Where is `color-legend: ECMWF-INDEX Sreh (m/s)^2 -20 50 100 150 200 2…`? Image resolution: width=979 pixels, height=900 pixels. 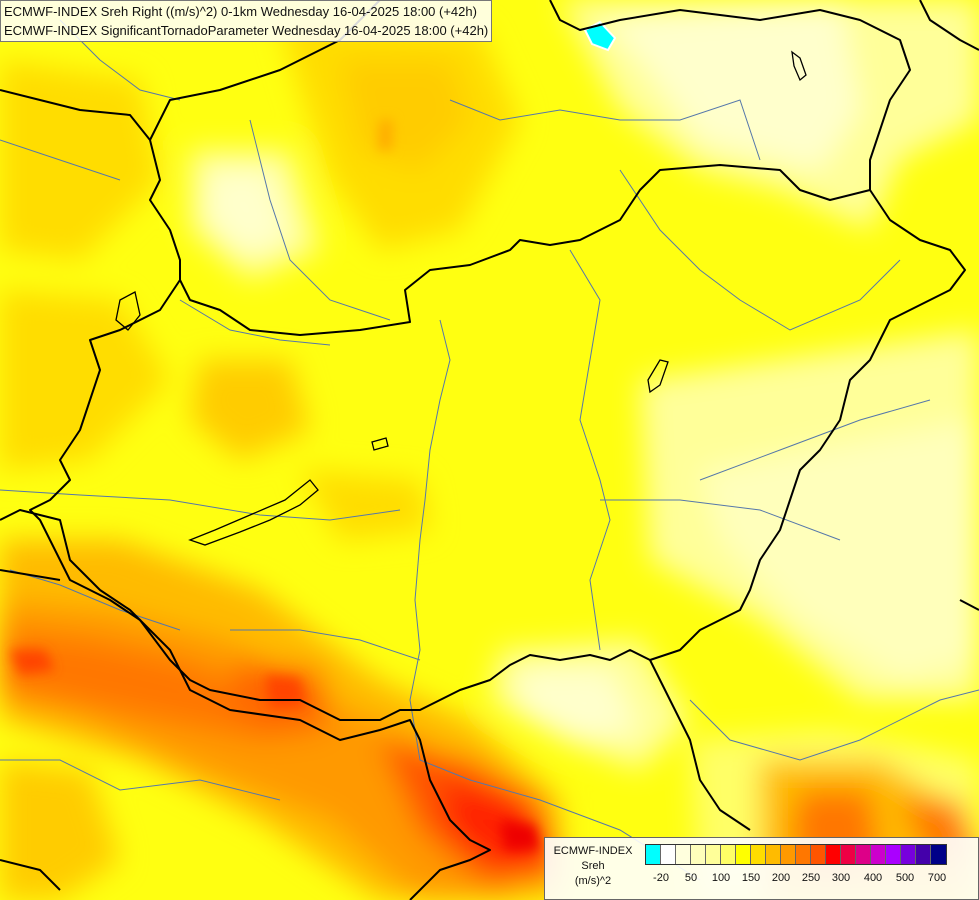
color-legend: ECMWF-INDEX Sreh (m/s)^2 -20 50 100 150 200 2… is located at coordinates (761, 868).